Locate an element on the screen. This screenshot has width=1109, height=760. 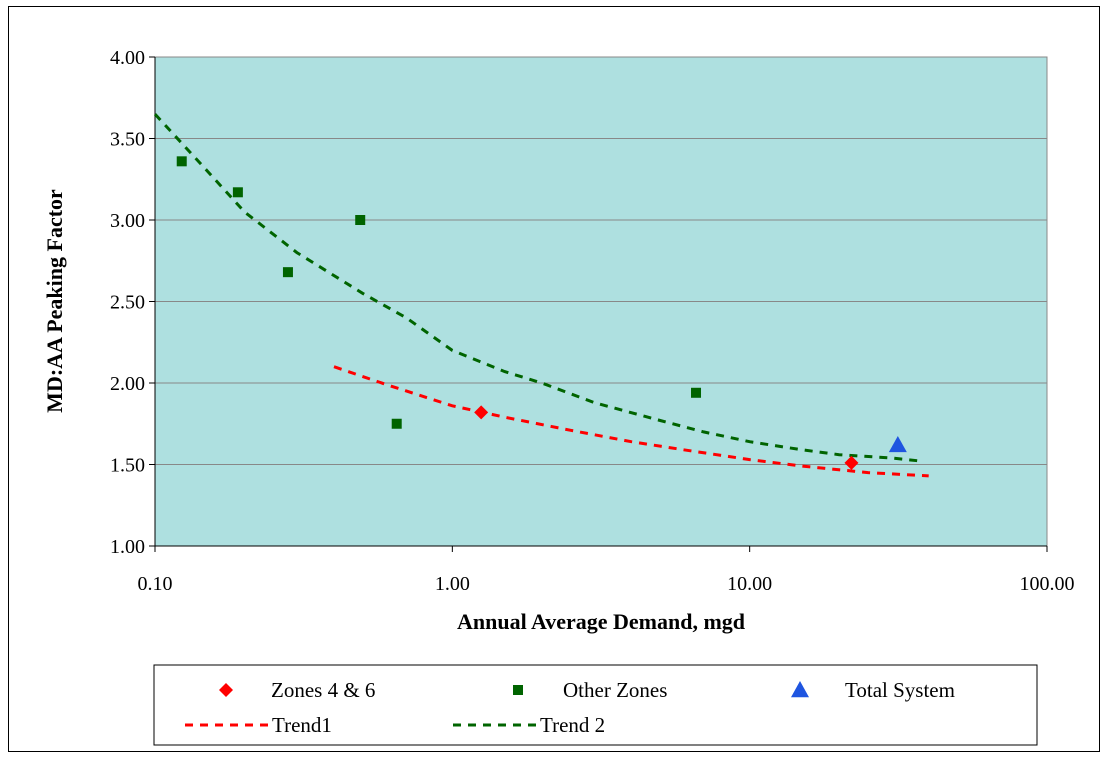
y-tick-label: 3.00 is located at coordinates (127, 221).